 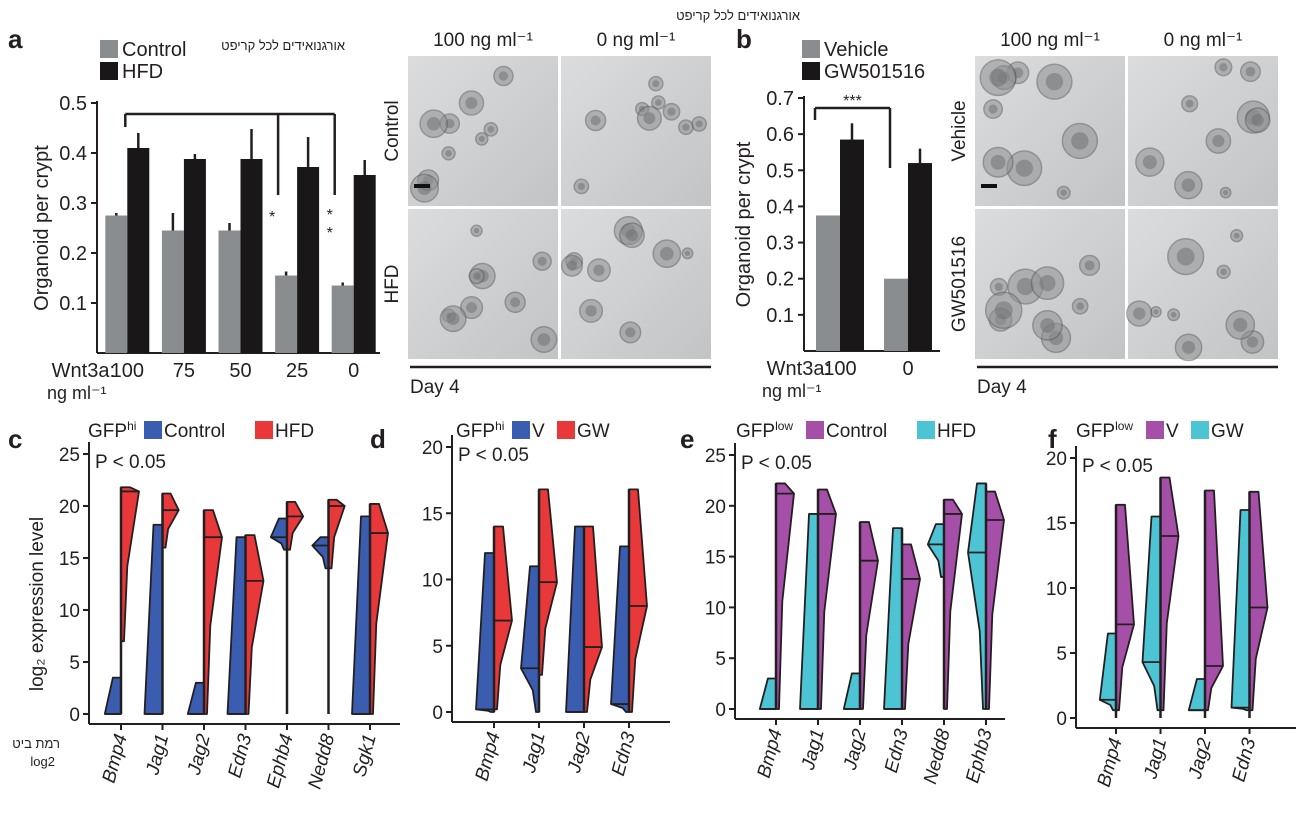 What do you see at coordinates (83, 371) in the screenshot?
I see `x-axis-prefix: Wnt3a:` at bounding box center [83, 371].